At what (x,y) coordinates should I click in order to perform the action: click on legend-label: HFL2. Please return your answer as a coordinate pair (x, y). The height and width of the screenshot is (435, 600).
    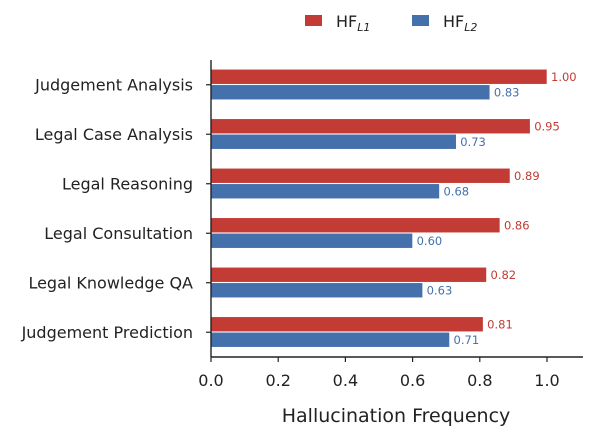
    Looking at the image, I should click on (460, 23).